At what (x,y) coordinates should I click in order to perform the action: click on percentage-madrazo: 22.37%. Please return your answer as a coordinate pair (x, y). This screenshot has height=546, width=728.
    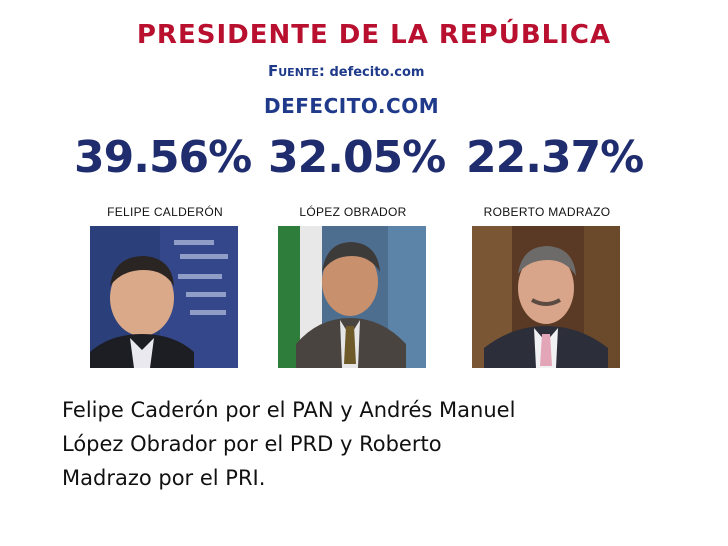
    Looking at the image, I should click on (555, 157).